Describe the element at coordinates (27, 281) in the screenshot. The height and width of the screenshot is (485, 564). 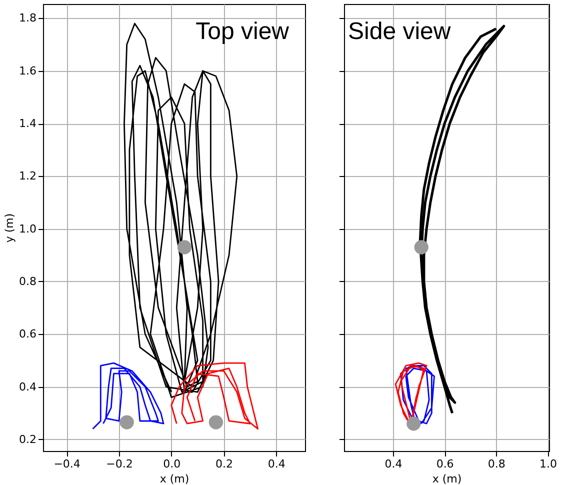
I see `y-tick-label: 0.8` at that location.